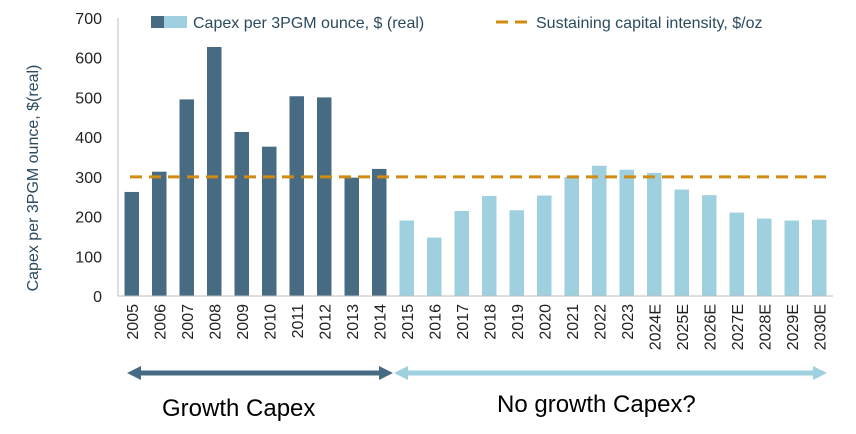 This screenshot has height=434, width=856. Describe the element at coordinates (461, 253) in the screenshot. I see `bar-2017` at that location.